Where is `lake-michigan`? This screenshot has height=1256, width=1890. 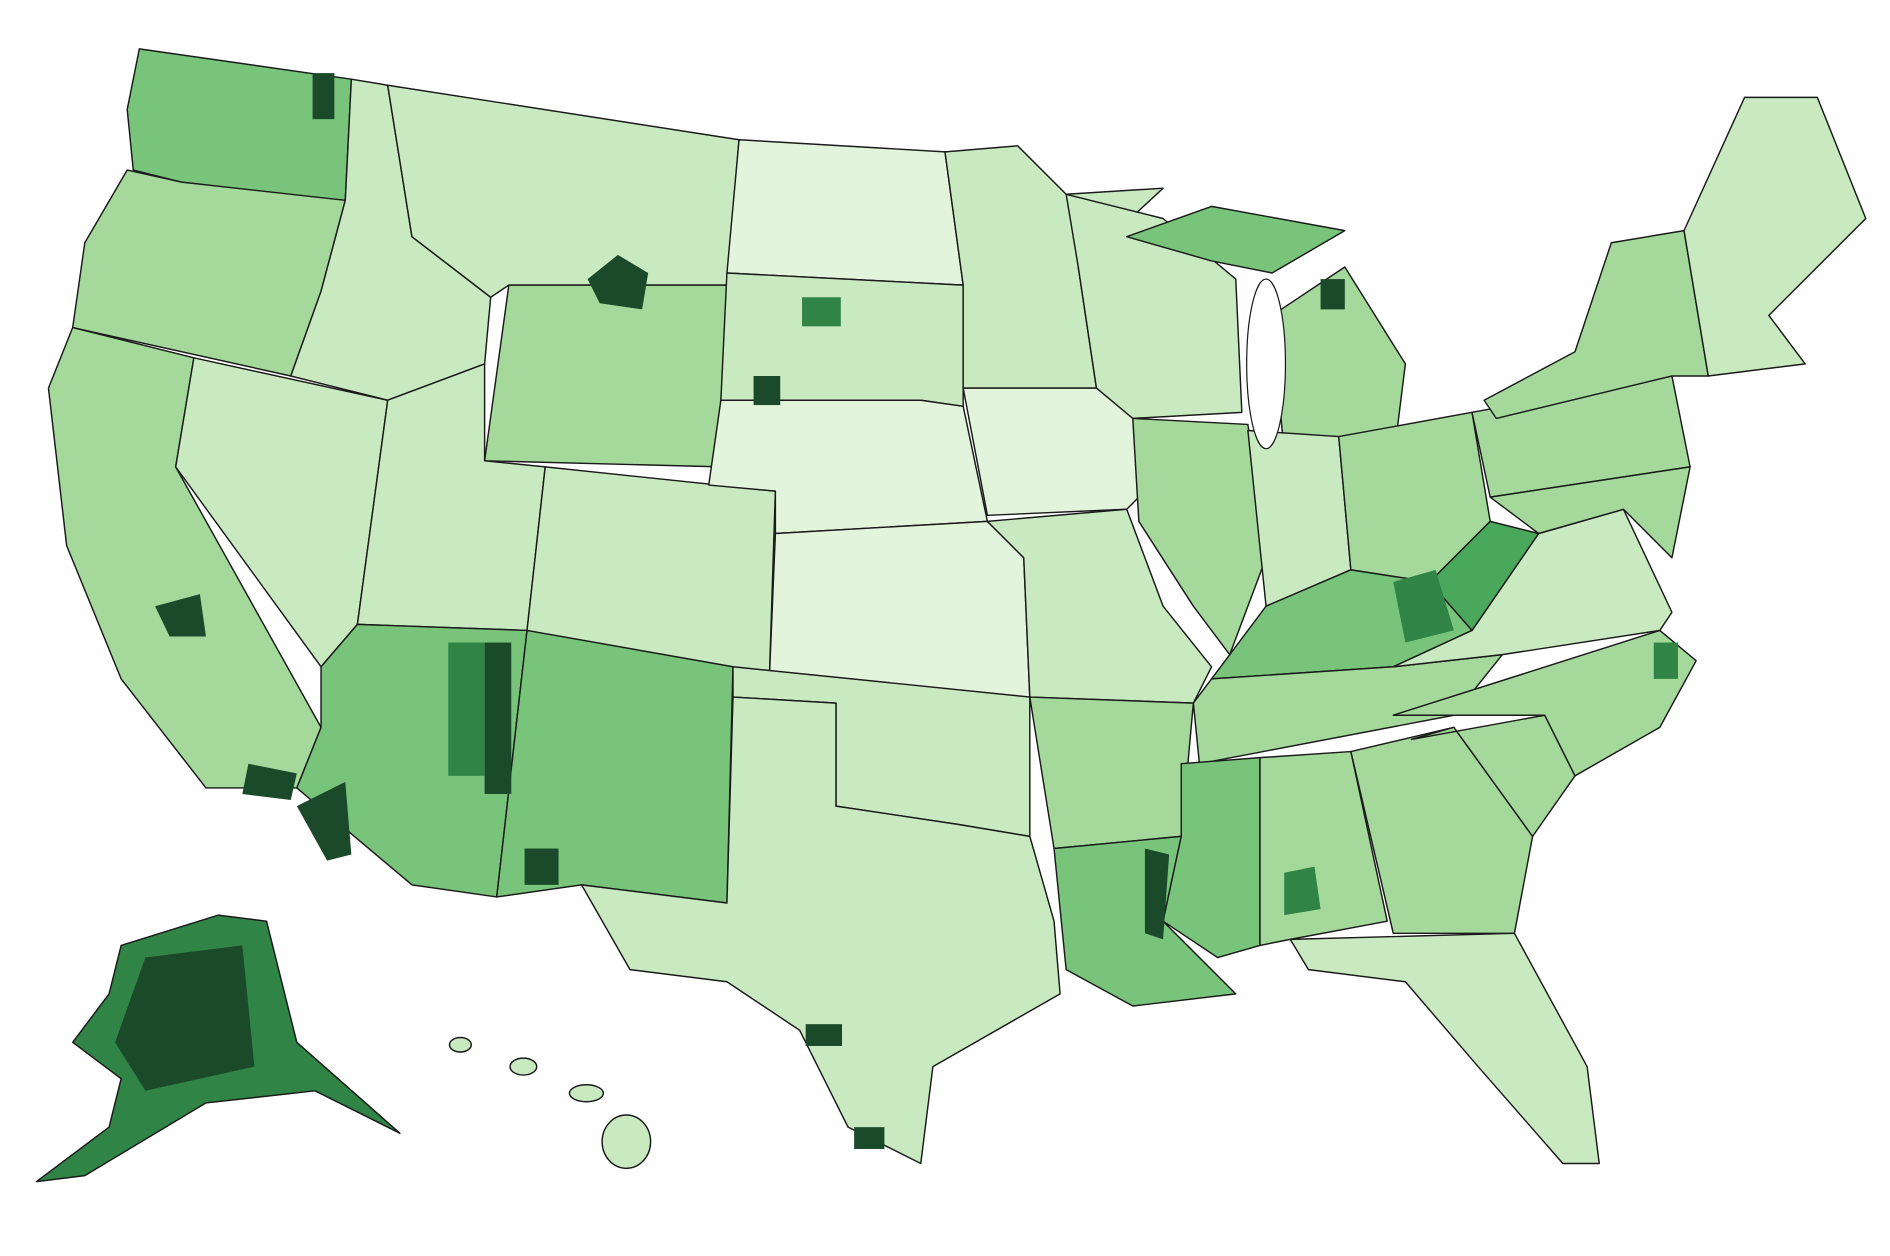 lake-michigan is located at coordinates (1266, 364).